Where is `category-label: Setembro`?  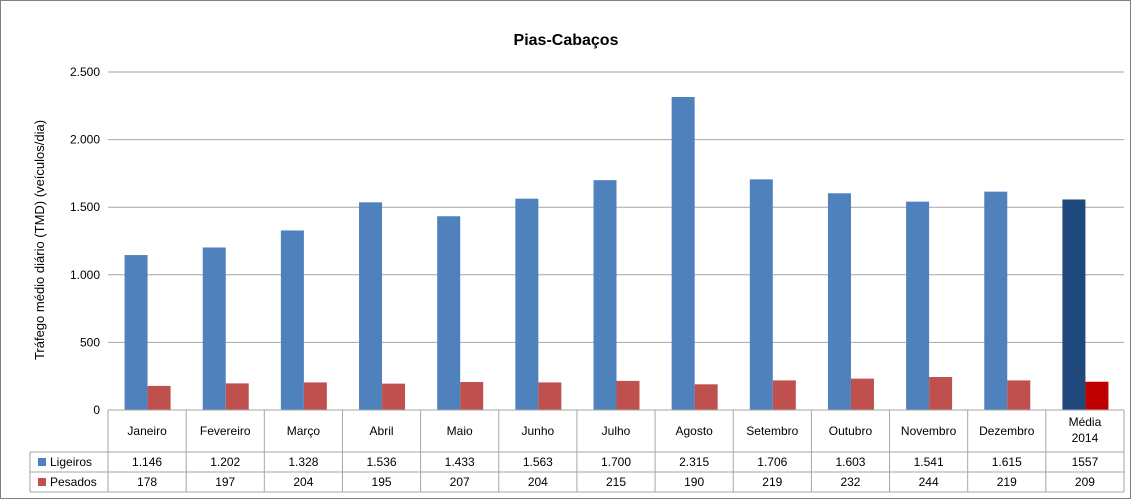 category-label: Setembro is located at coordinates (772, 431).